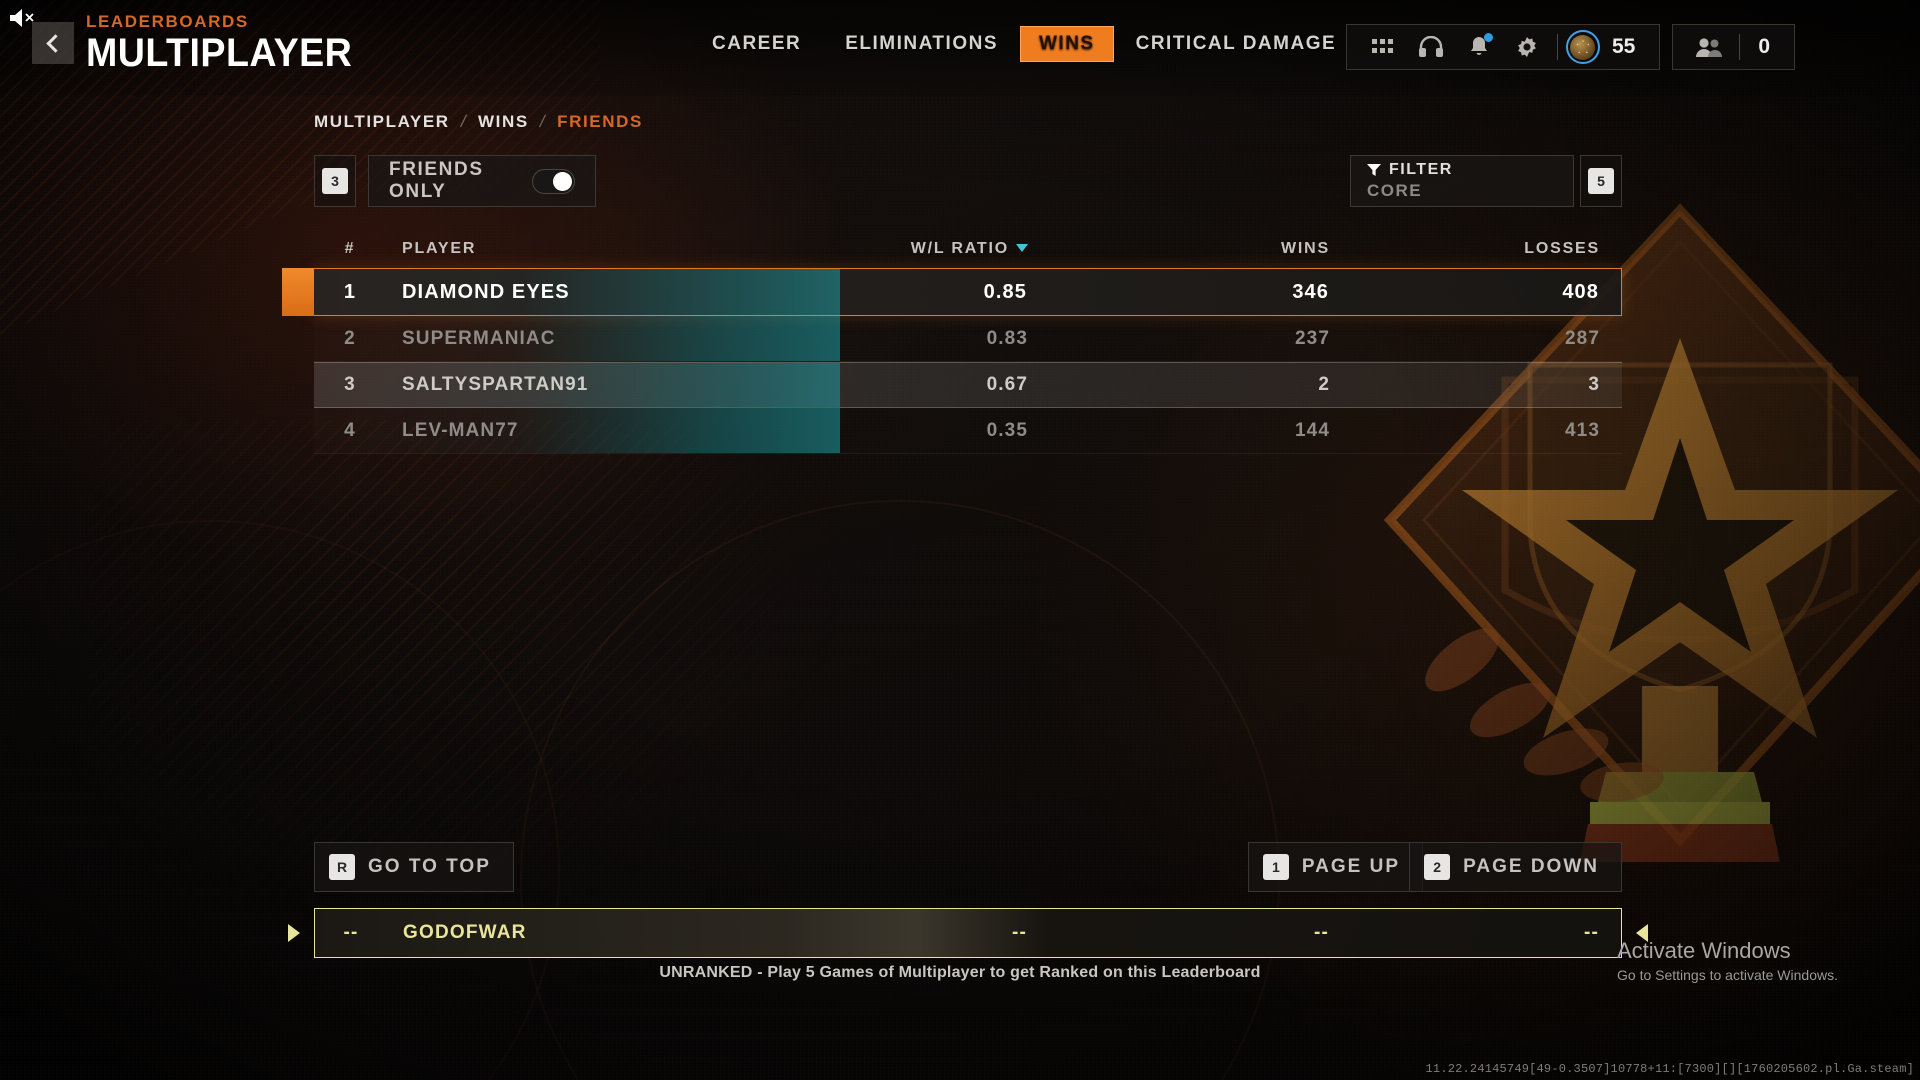 This screenshot has height=1080, width=1920. I want to click on go-to-top-button: R GO TO TOP, so click(414, 867).